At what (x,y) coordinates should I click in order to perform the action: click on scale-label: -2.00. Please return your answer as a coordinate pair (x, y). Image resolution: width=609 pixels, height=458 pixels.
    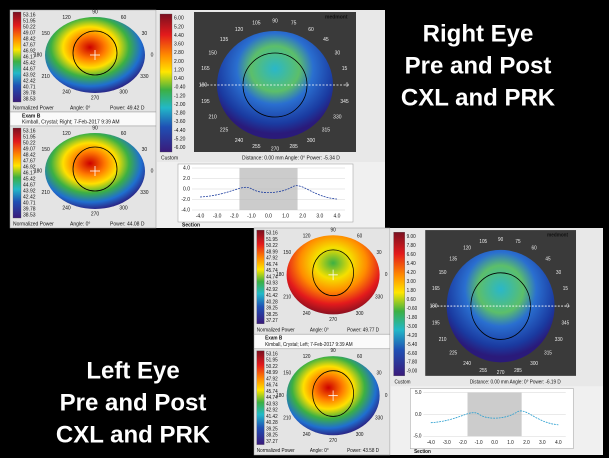
    Looking at the image, I should click on (180, 105).